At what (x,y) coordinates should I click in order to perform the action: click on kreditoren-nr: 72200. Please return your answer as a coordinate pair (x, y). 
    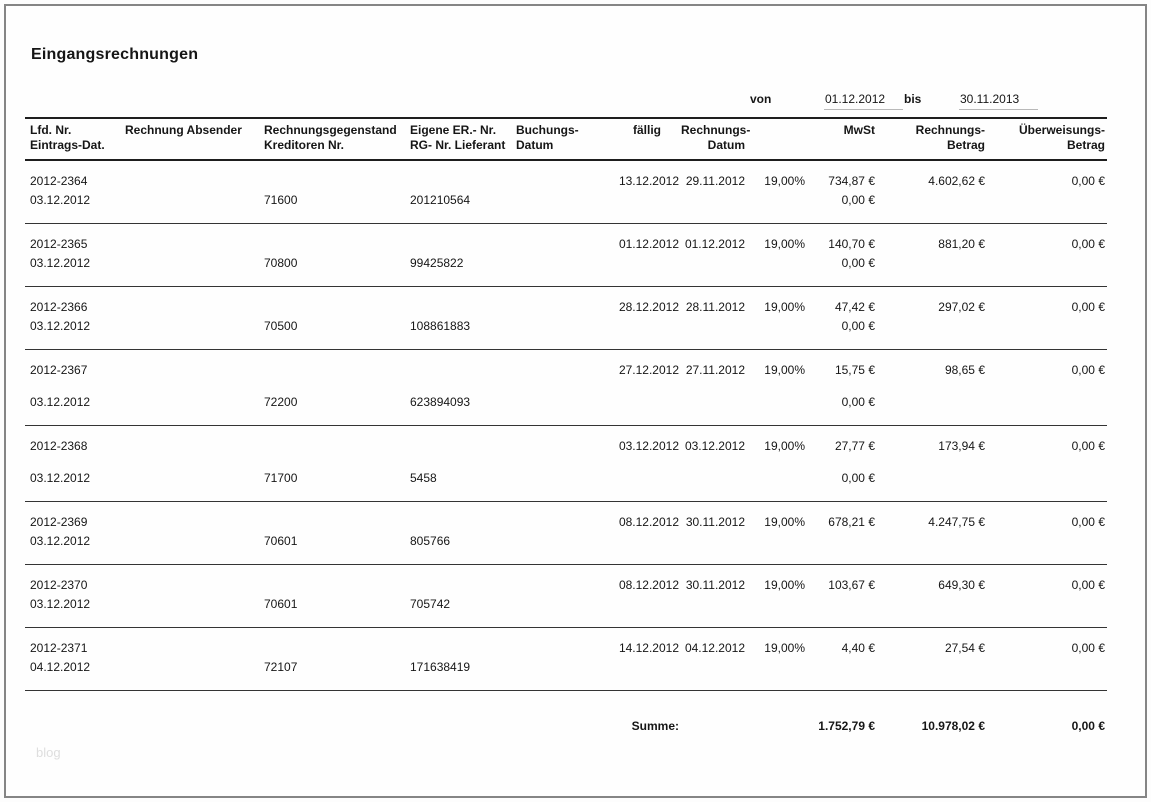
    Looking at the image, I should click on (281, 402).